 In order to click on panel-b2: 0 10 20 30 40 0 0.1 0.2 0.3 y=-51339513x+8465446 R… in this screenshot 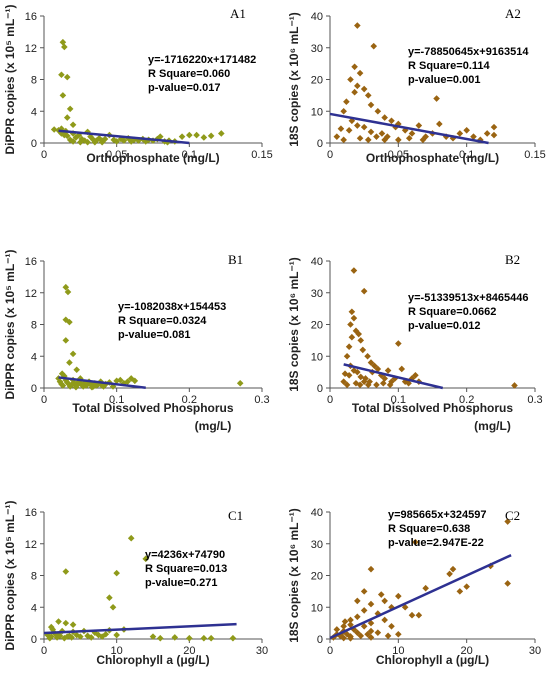, I will do `click(415, 342)`.